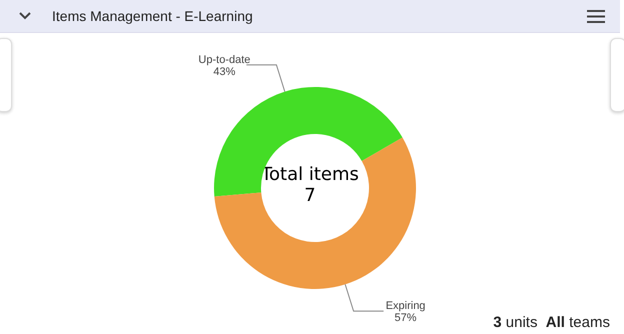 This screenshot has width=624, height=334. What do you see at coordinates (406, 306) in the screenshot?
I see `slice-label: Expiring` at bounding box center [406, 306].